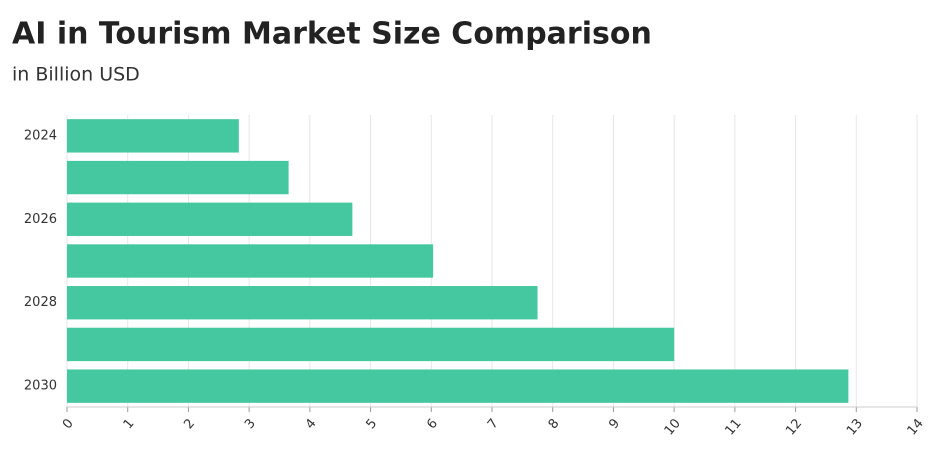 The image size is (945, 462). I want to click on x-tick-label: 12, so click(794, 427).